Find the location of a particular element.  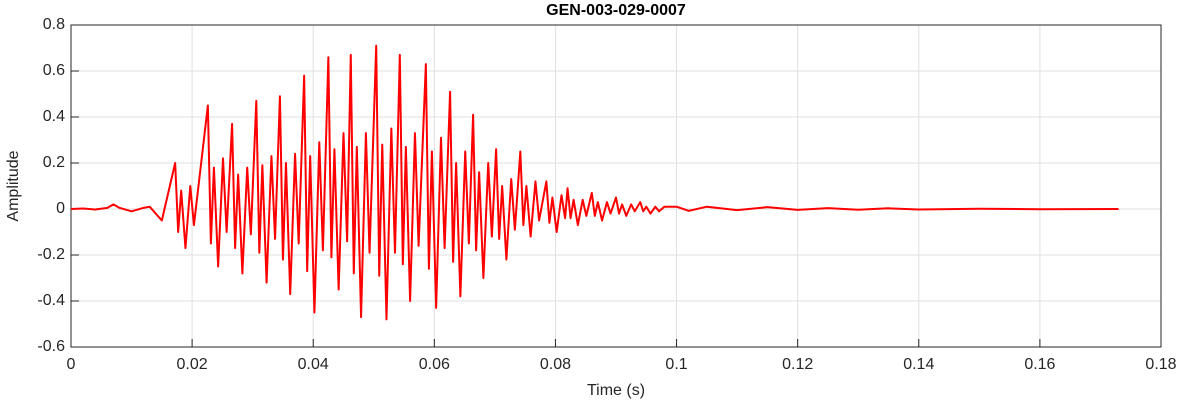

x-tick-label: 0.16 is located at coordinates (1039, 364).